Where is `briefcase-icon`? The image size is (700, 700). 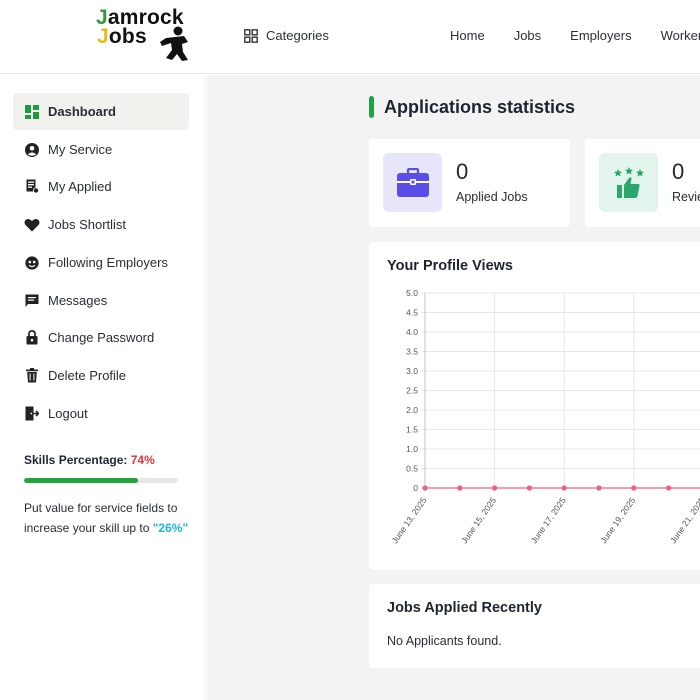 briefcase-icon is located at coordinates (412, 182).